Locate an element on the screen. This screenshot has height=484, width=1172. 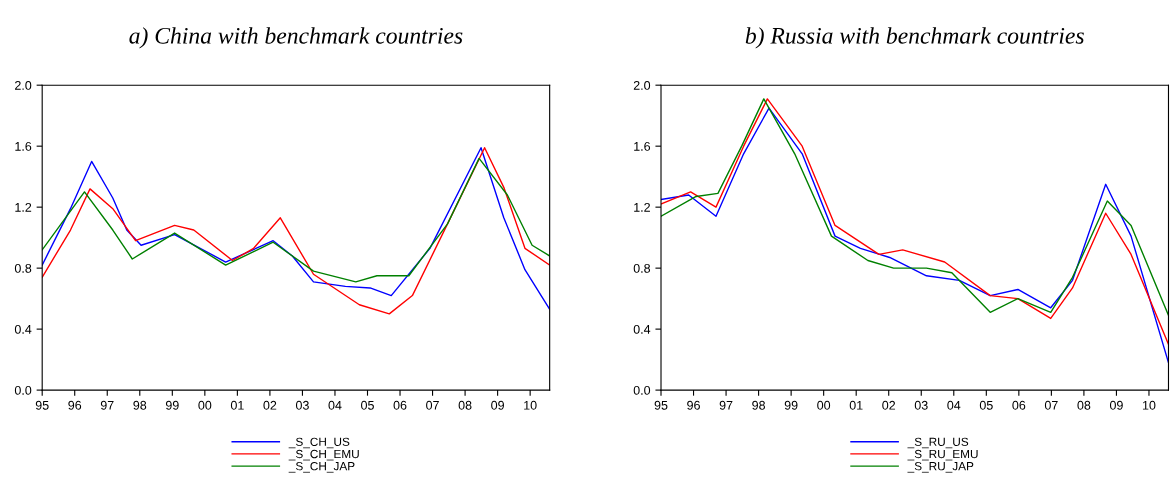
legend-label: _S_CH_EMU is located at coordinates (323, 455).